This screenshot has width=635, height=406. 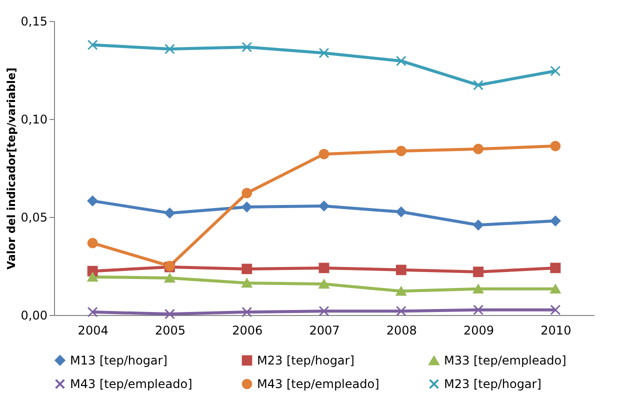 What do you see at coordinates (93, 331) in the screenshot?
I see `x-tick-label: 2004` at bounding box center [93, 331].